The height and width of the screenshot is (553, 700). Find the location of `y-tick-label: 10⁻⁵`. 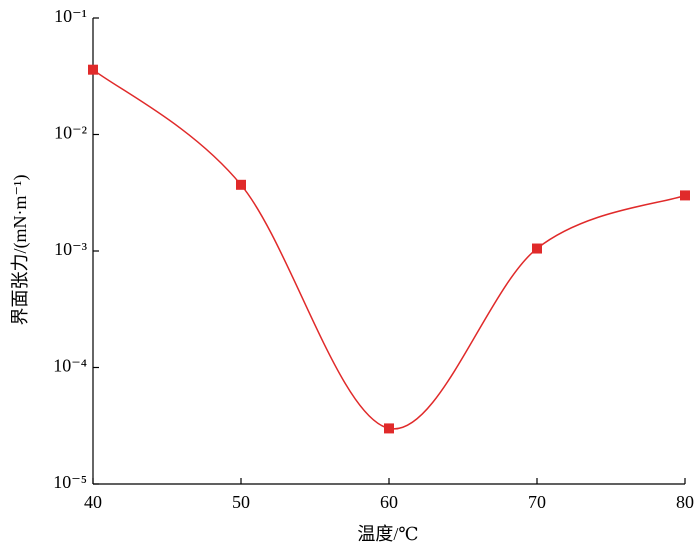

y-tick-label: 10⁻⁵ is located at coordinates (70, 482).